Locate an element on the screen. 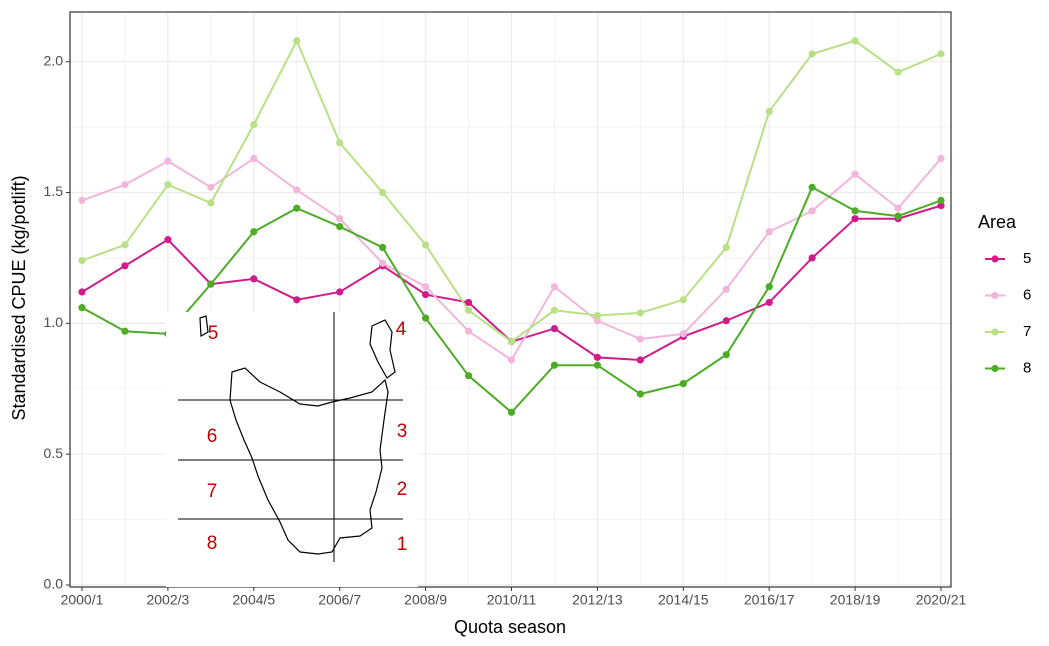  legend-label: 5 is located at coordinates (1027, 258).